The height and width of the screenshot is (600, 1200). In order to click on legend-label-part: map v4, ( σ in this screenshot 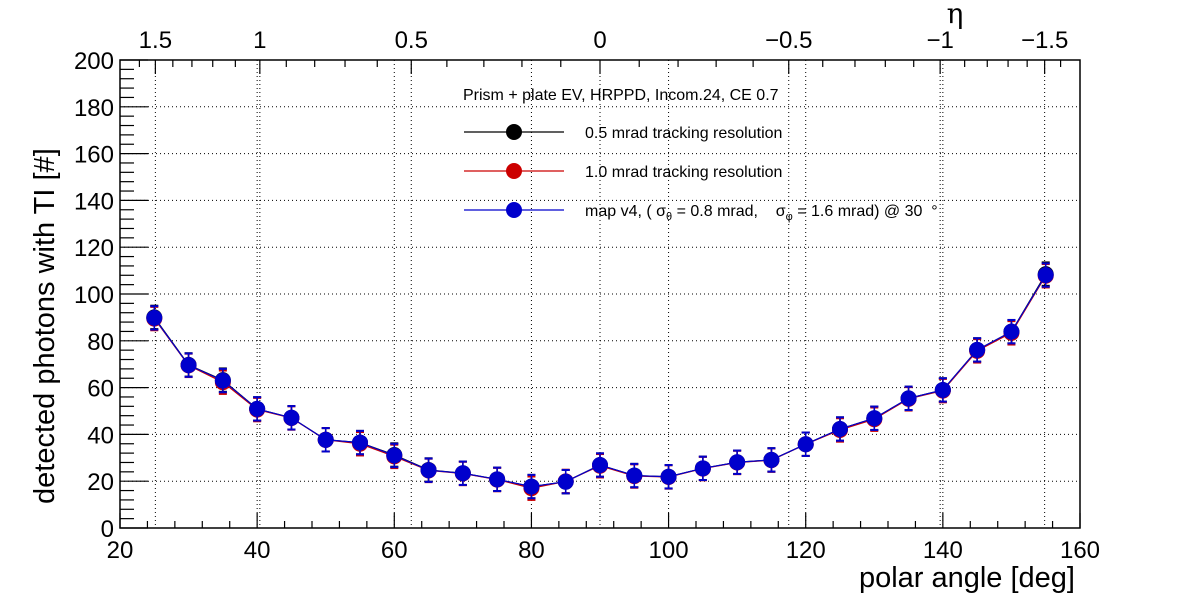, I will do `click(625, 211)`.